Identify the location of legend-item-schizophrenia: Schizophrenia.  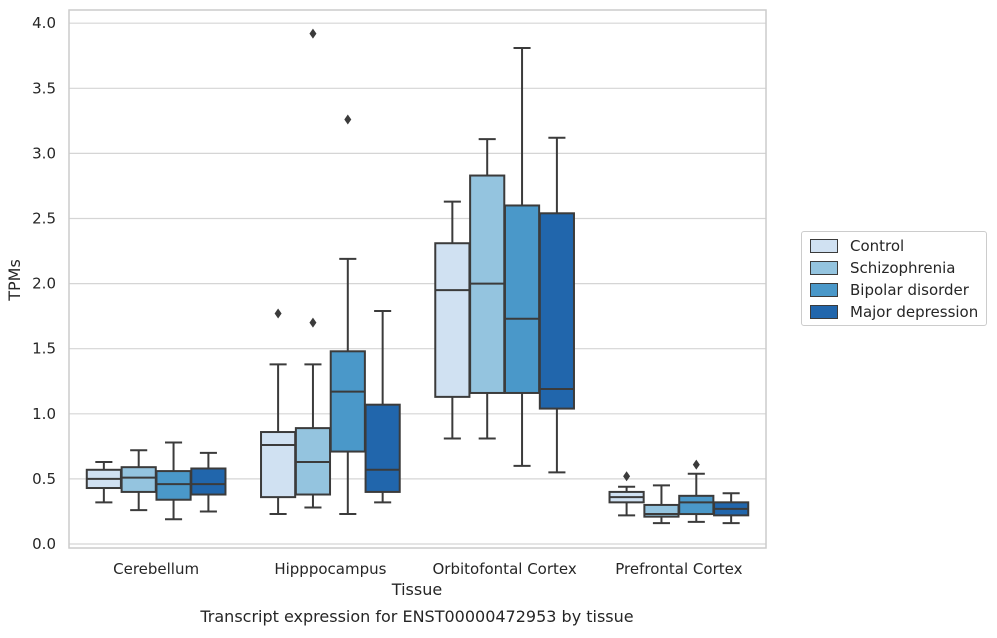
(882, 268).